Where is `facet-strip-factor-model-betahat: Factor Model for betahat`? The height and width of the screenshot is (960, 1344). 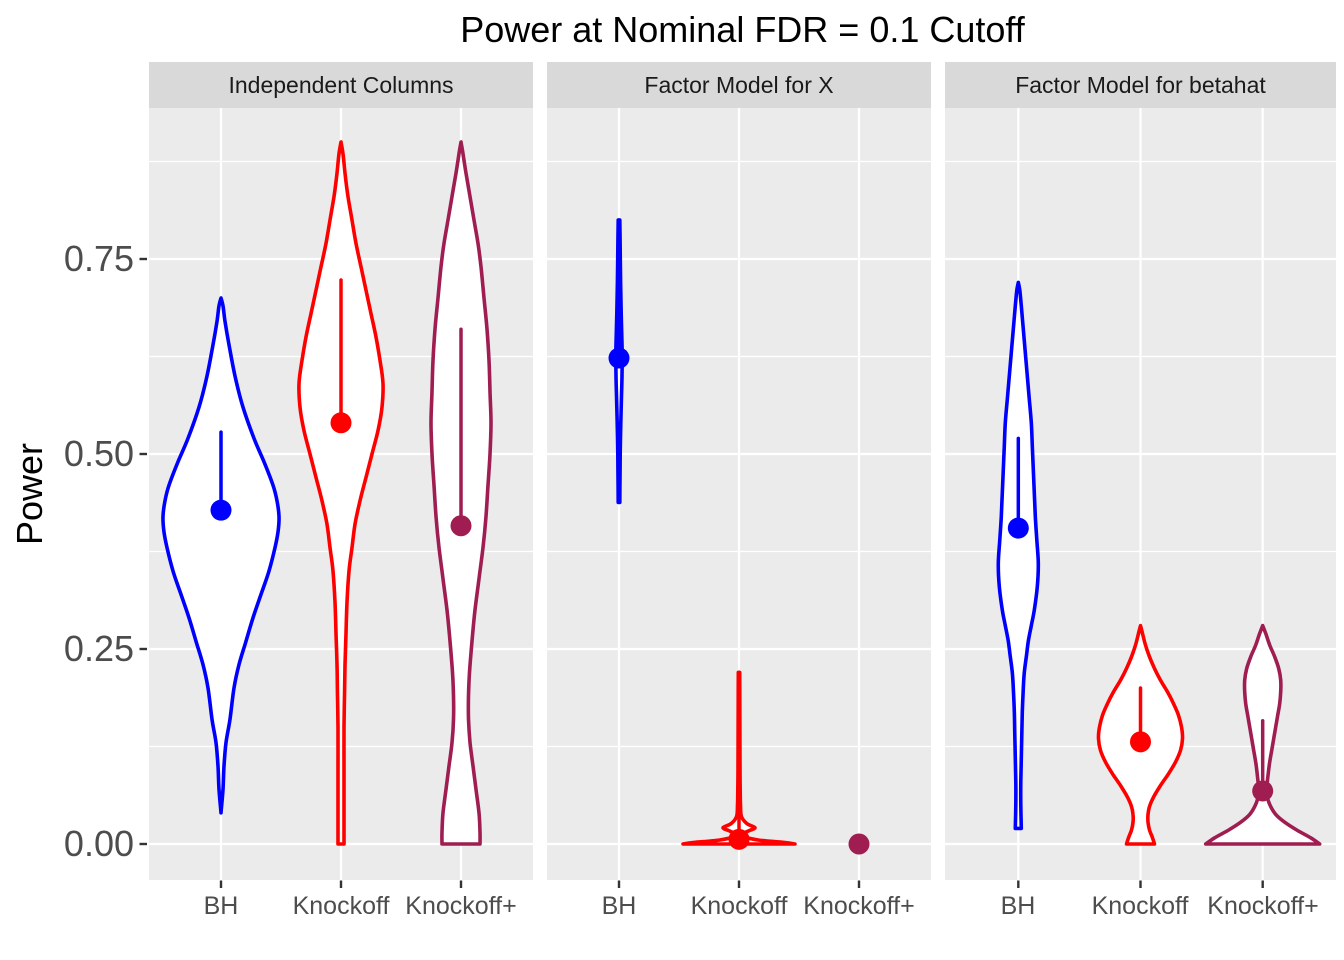 facet-strip-factor-model-betahat: Factor Model for betahat is located at coordinates (1140, 85).